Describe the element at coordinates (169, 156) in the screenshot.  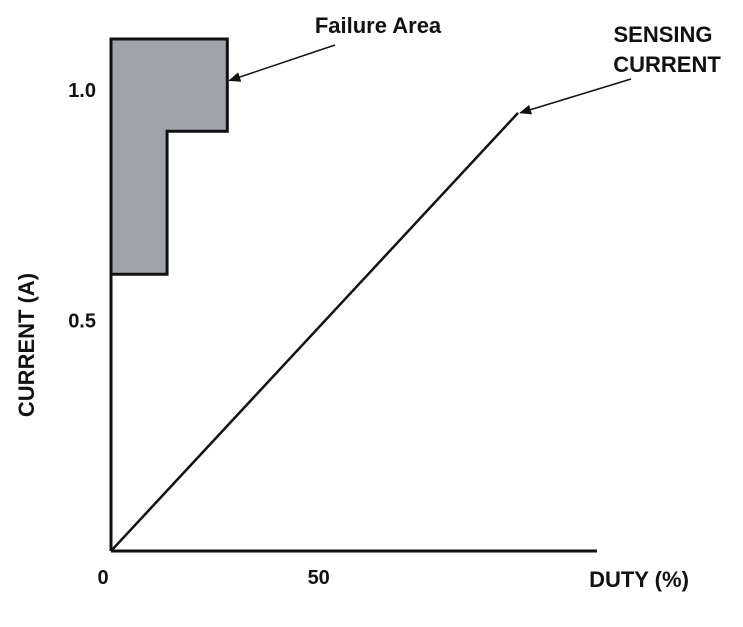
I see `failure-area-region` at that location.